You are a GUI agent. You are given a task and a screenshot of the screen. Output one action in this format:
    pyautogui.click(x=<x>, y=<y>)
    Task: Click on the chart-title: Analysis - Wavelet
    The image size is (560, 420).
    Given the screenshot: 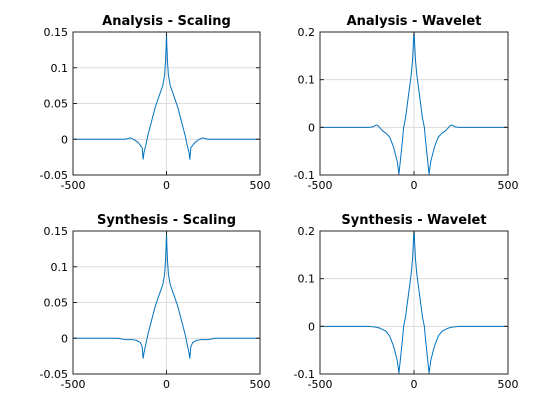 What is the action you would take?
    pyautogui.click(x=414, y=21)
    